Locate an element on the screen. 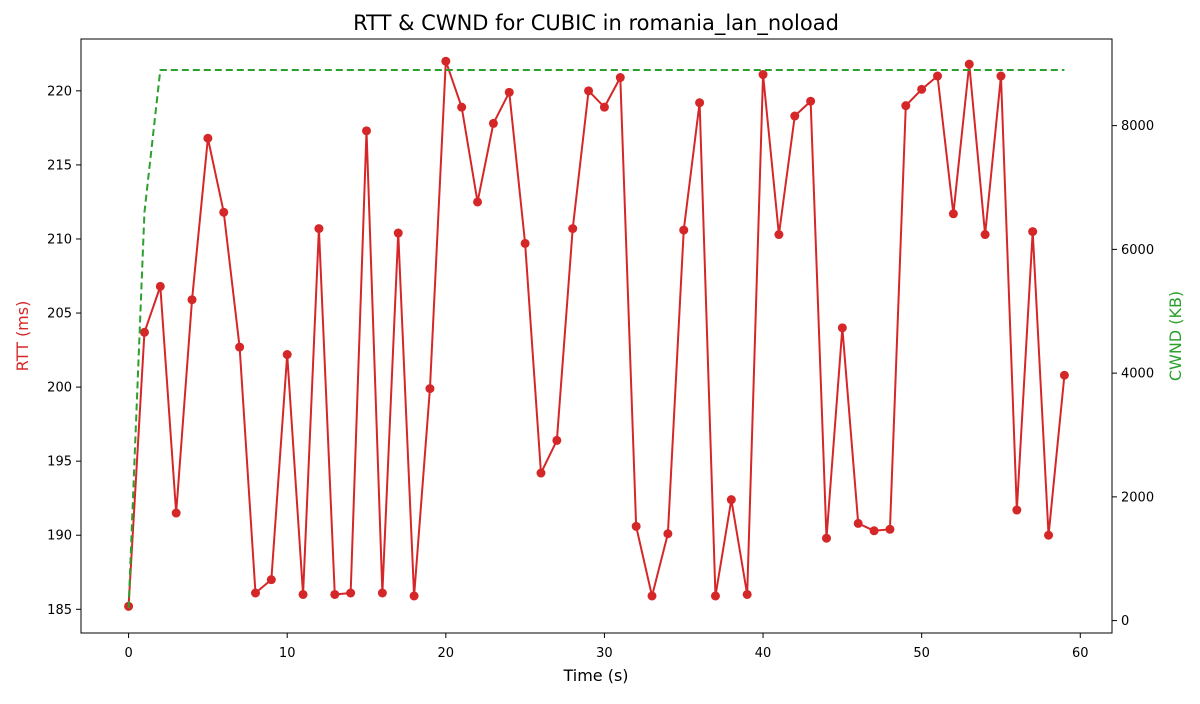 The image size is (1200, 704). x-tick-label: 0 is located at coordinates (128, 653).